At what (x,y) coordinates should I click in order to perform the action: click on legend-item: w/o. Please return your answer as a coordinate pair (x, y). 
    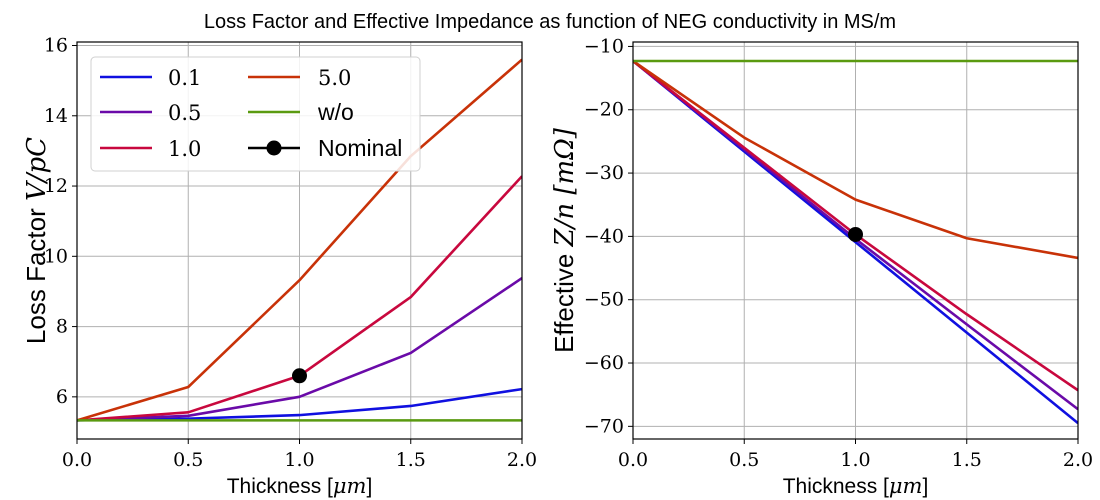
    Looking at the image, I should click on (301, 112).